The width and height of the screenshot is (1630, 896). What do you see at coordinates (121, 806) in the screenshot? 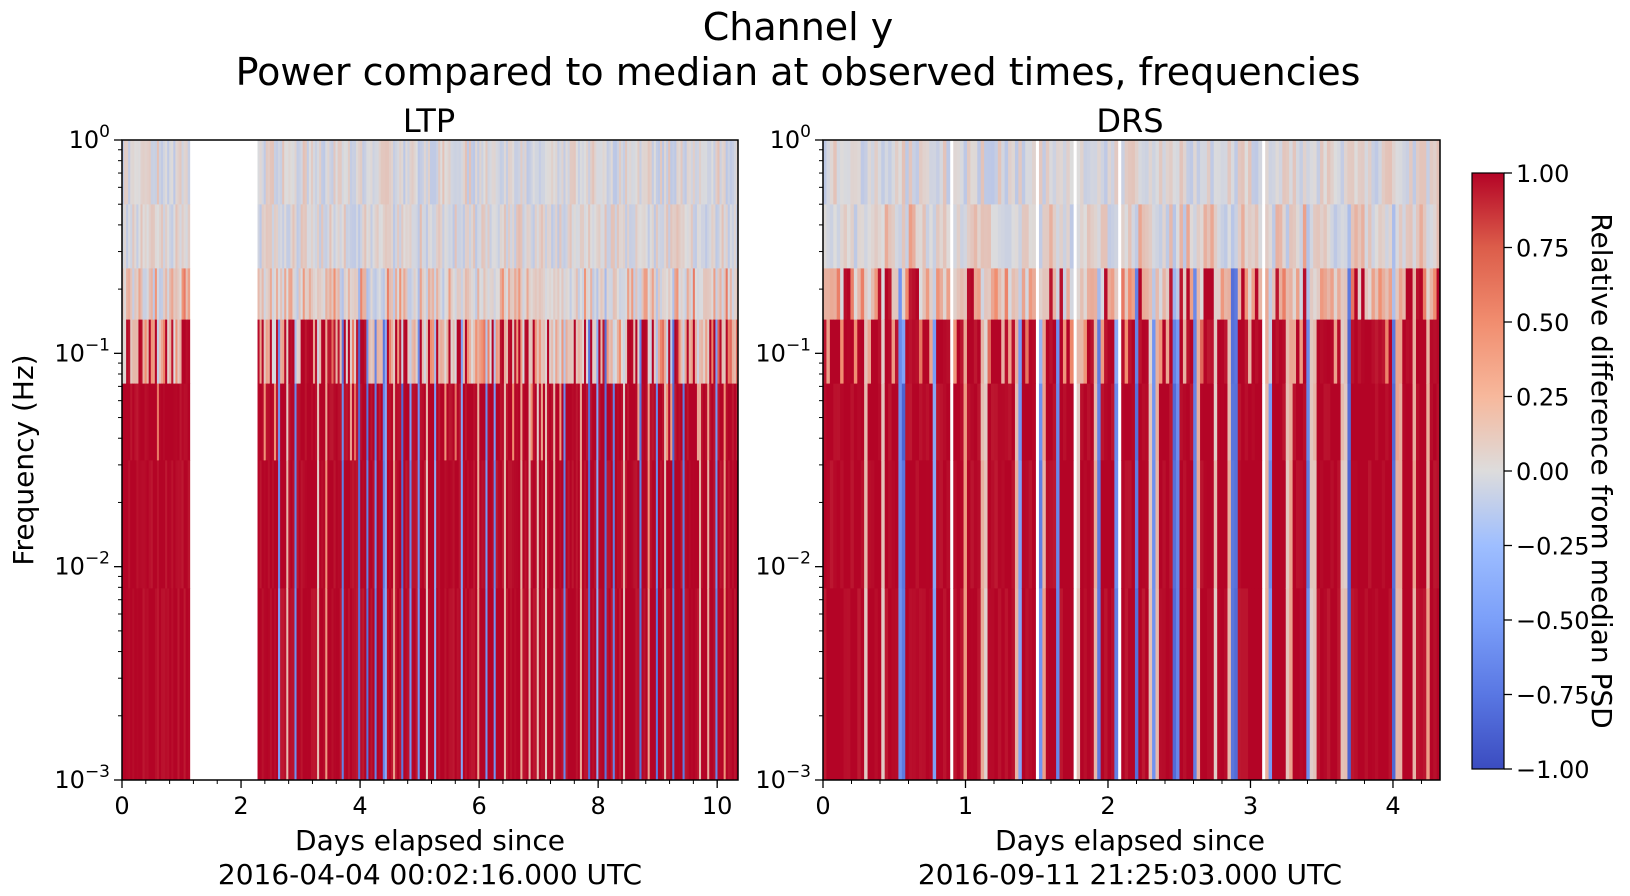
I see `ltp-xtick-label: 0` at bounding box center [121, 806].